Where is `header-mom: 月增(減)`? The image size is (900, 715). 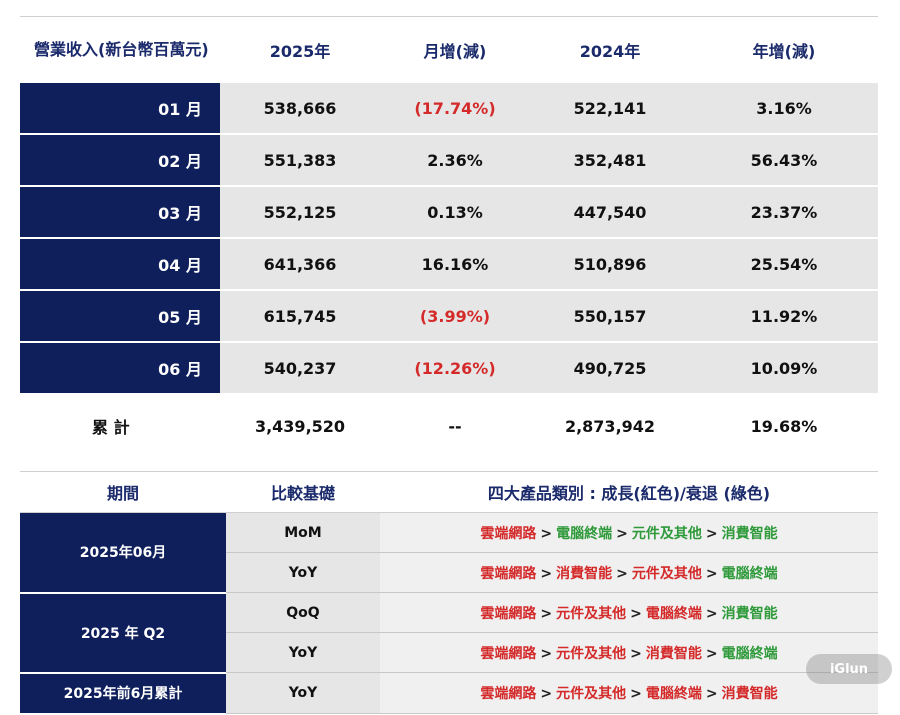
header-mom: 月增(減) is located at coordinates (455, 49).